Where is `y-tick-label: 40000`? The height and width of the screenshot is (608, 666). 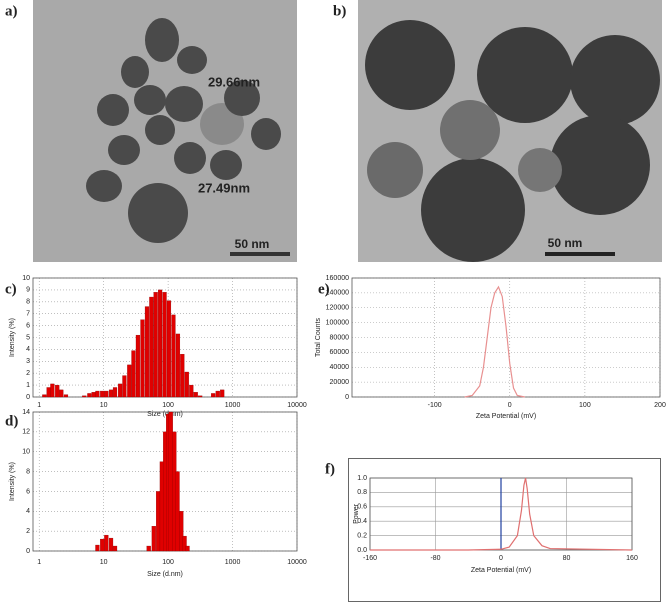
y-tick-label: 40000 is located at coordinates (340, 367).